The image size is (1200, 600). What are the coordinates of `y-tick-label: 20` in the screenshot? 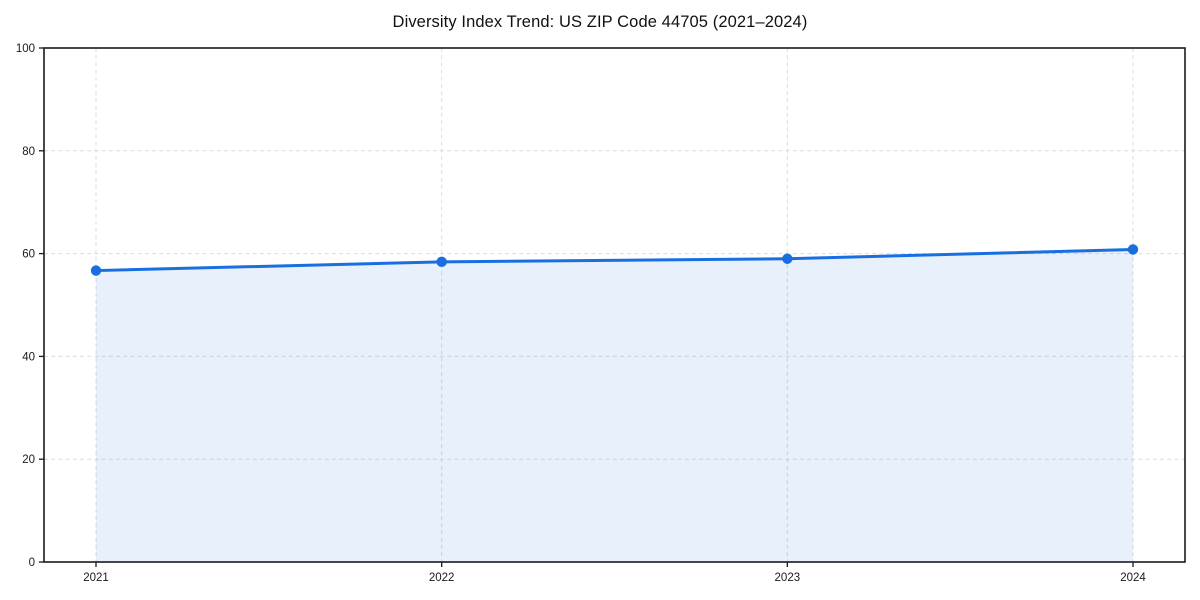 It's located at (28, 460).